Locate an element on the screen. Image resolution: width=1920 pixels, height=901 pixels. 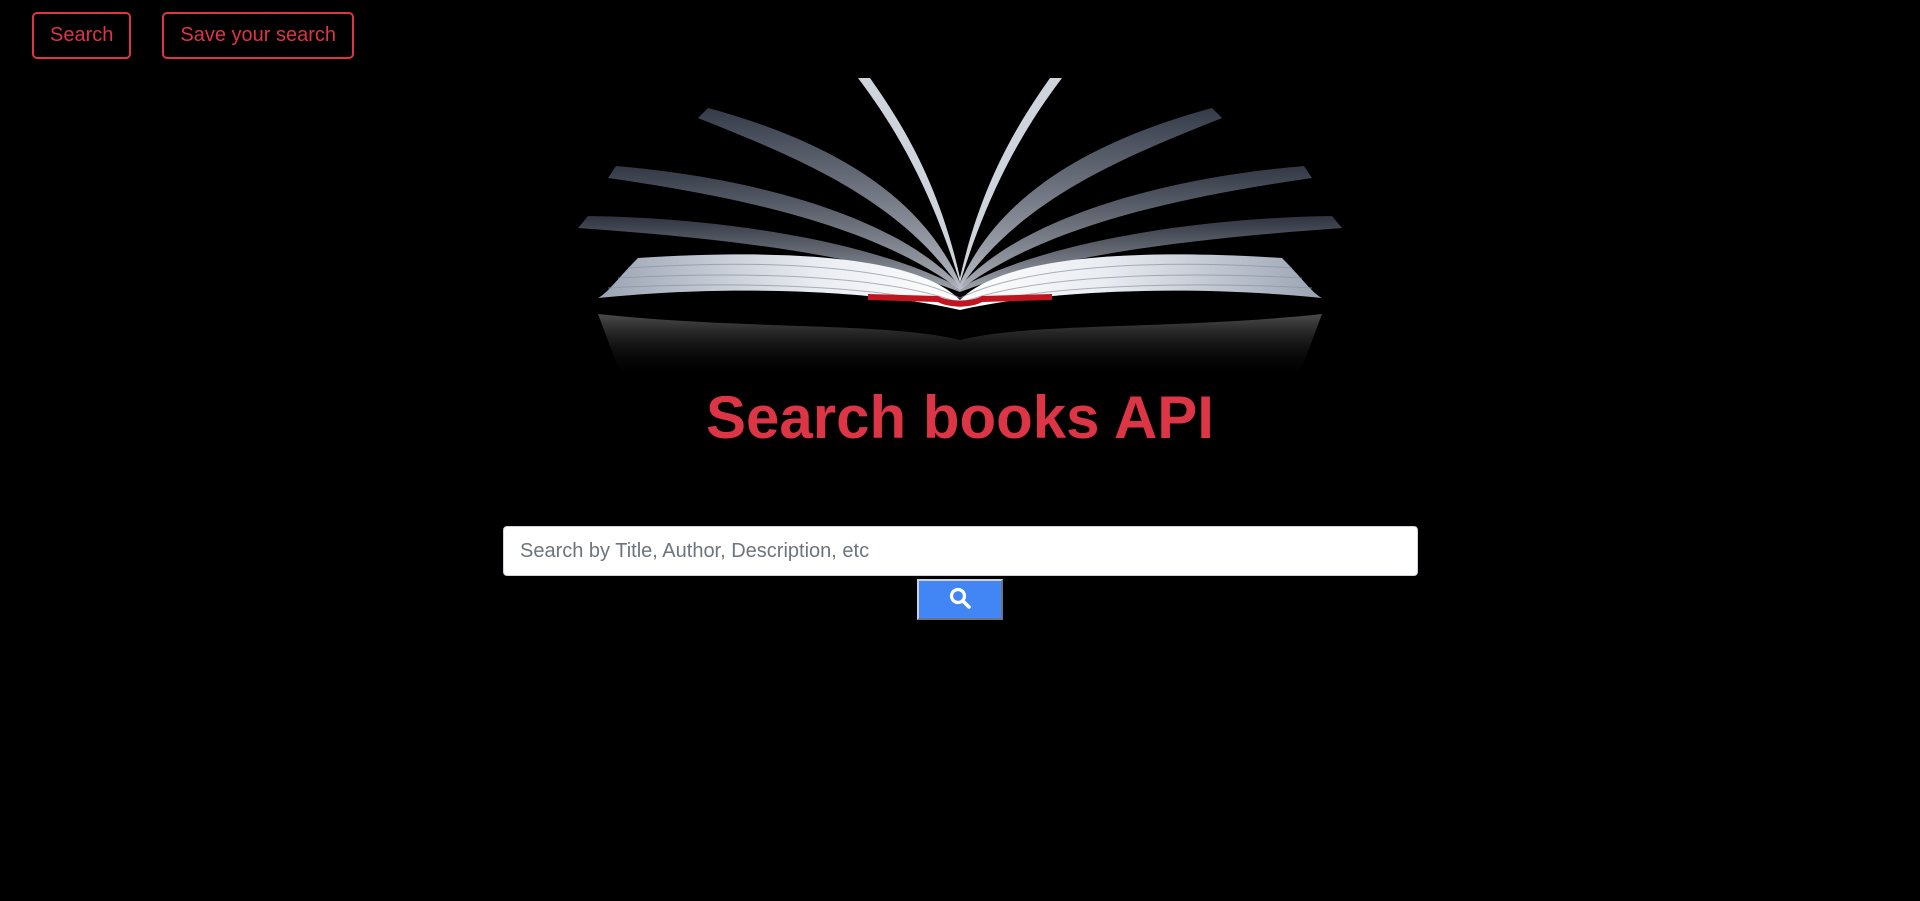
search-nav-button: Search is located at coordinates (82, 35).